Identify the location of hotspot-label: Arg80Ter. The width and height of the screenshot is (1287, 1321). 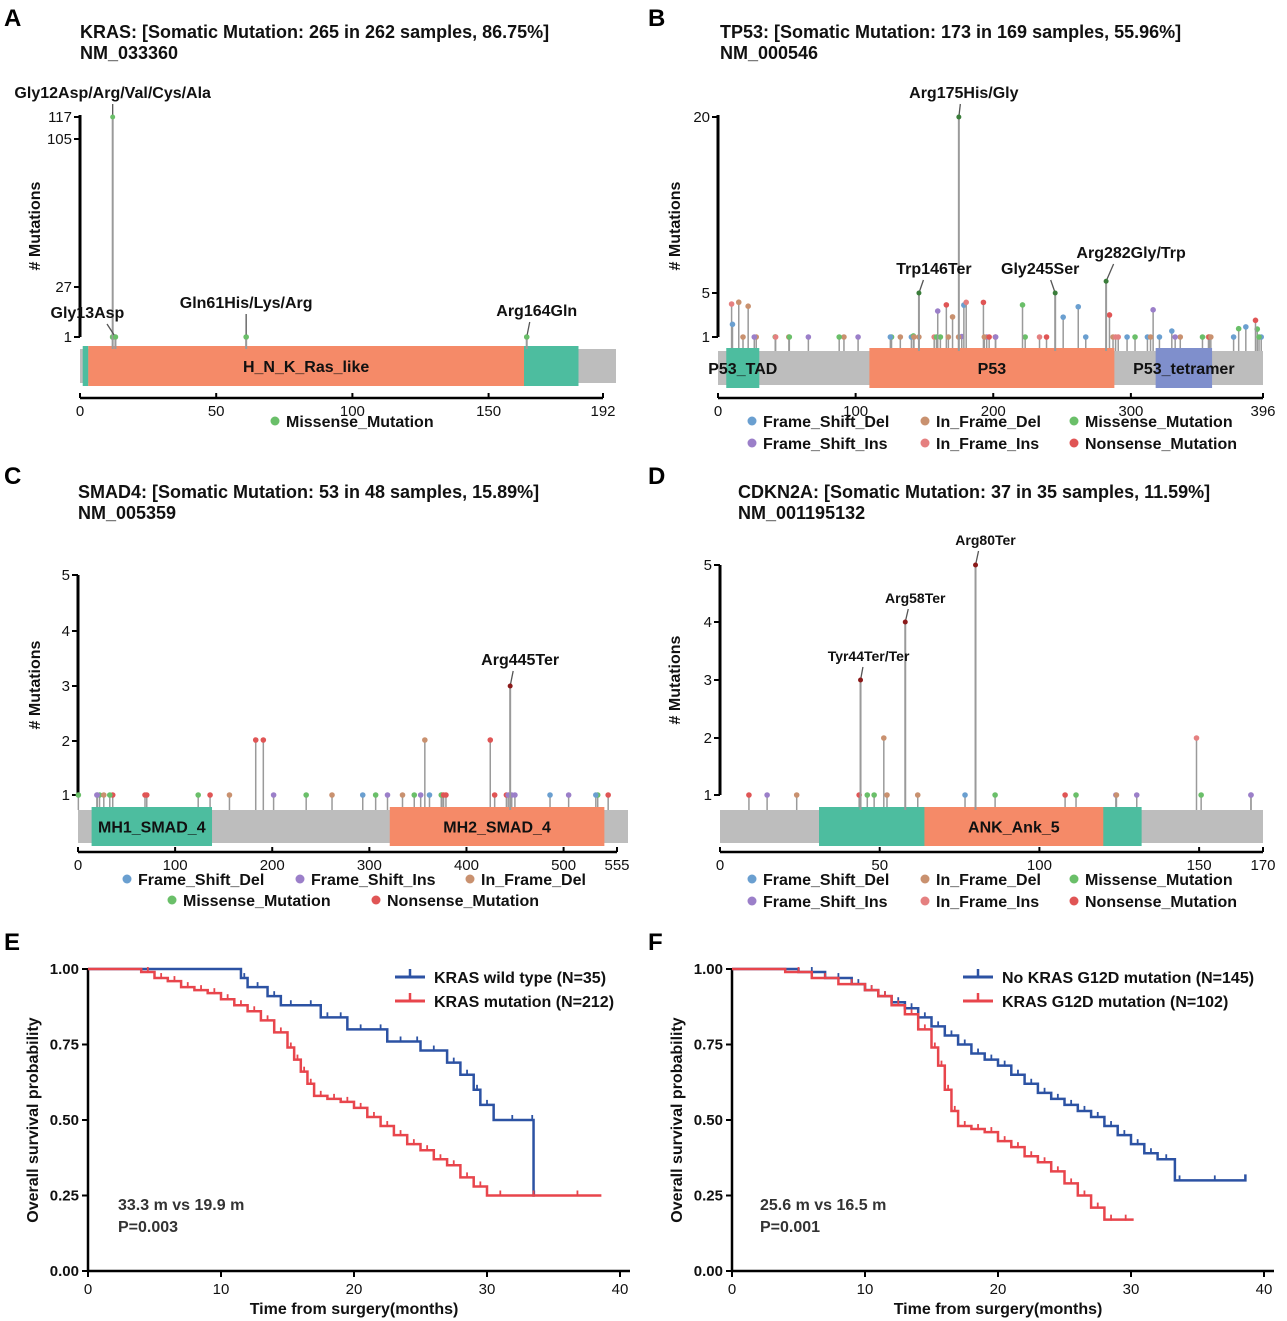
(985, 540).